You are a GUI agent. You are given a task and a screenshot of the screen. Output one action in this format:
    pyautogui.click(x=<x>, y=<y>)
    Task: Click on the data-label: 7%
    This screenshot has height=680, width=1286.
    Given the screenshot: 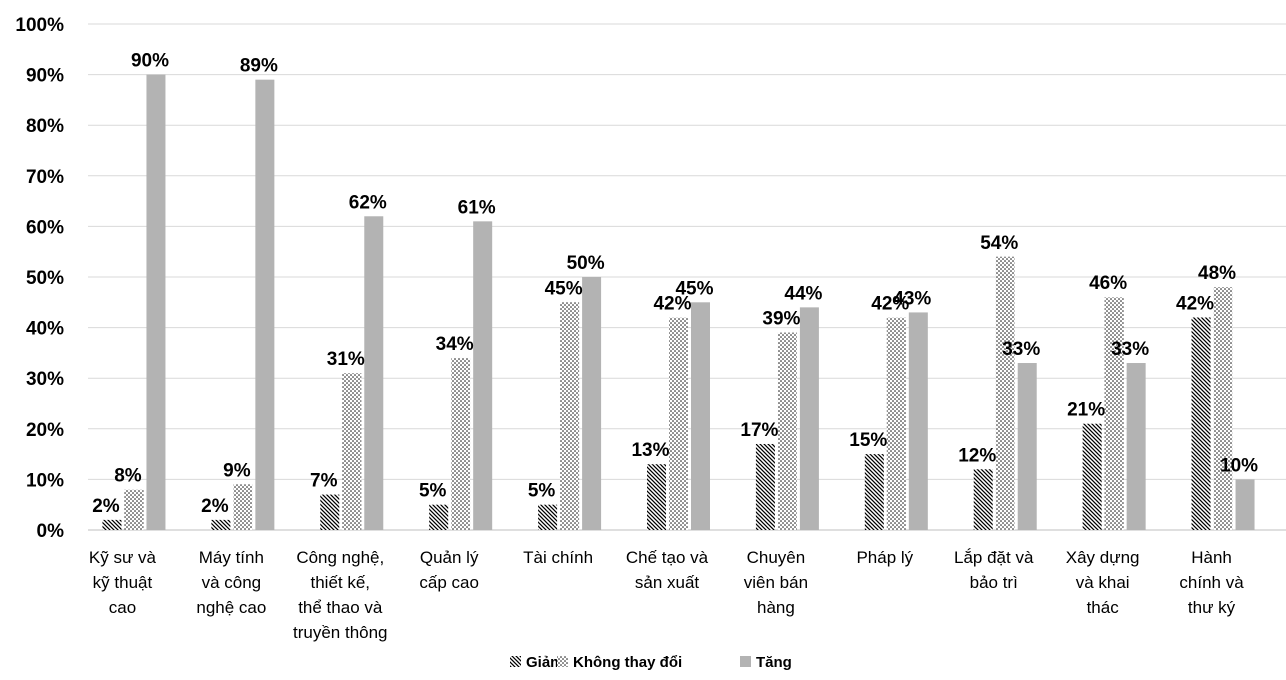 What is the action you would take?
    pyautogui.click(x=324, y=481)
    